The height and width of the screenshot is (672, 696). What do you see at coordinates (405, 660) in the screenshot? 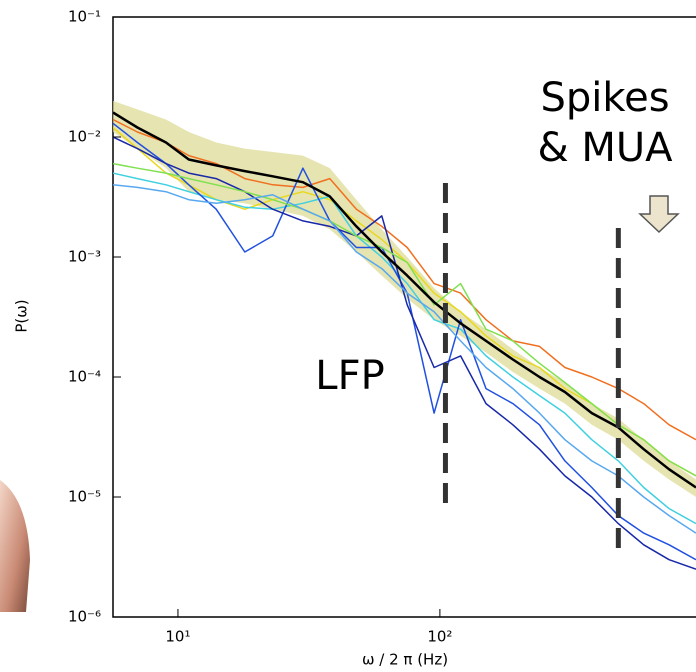
I see `x-axis-label: ω / 2 π (Hz)` at bounding box center [405, 660].